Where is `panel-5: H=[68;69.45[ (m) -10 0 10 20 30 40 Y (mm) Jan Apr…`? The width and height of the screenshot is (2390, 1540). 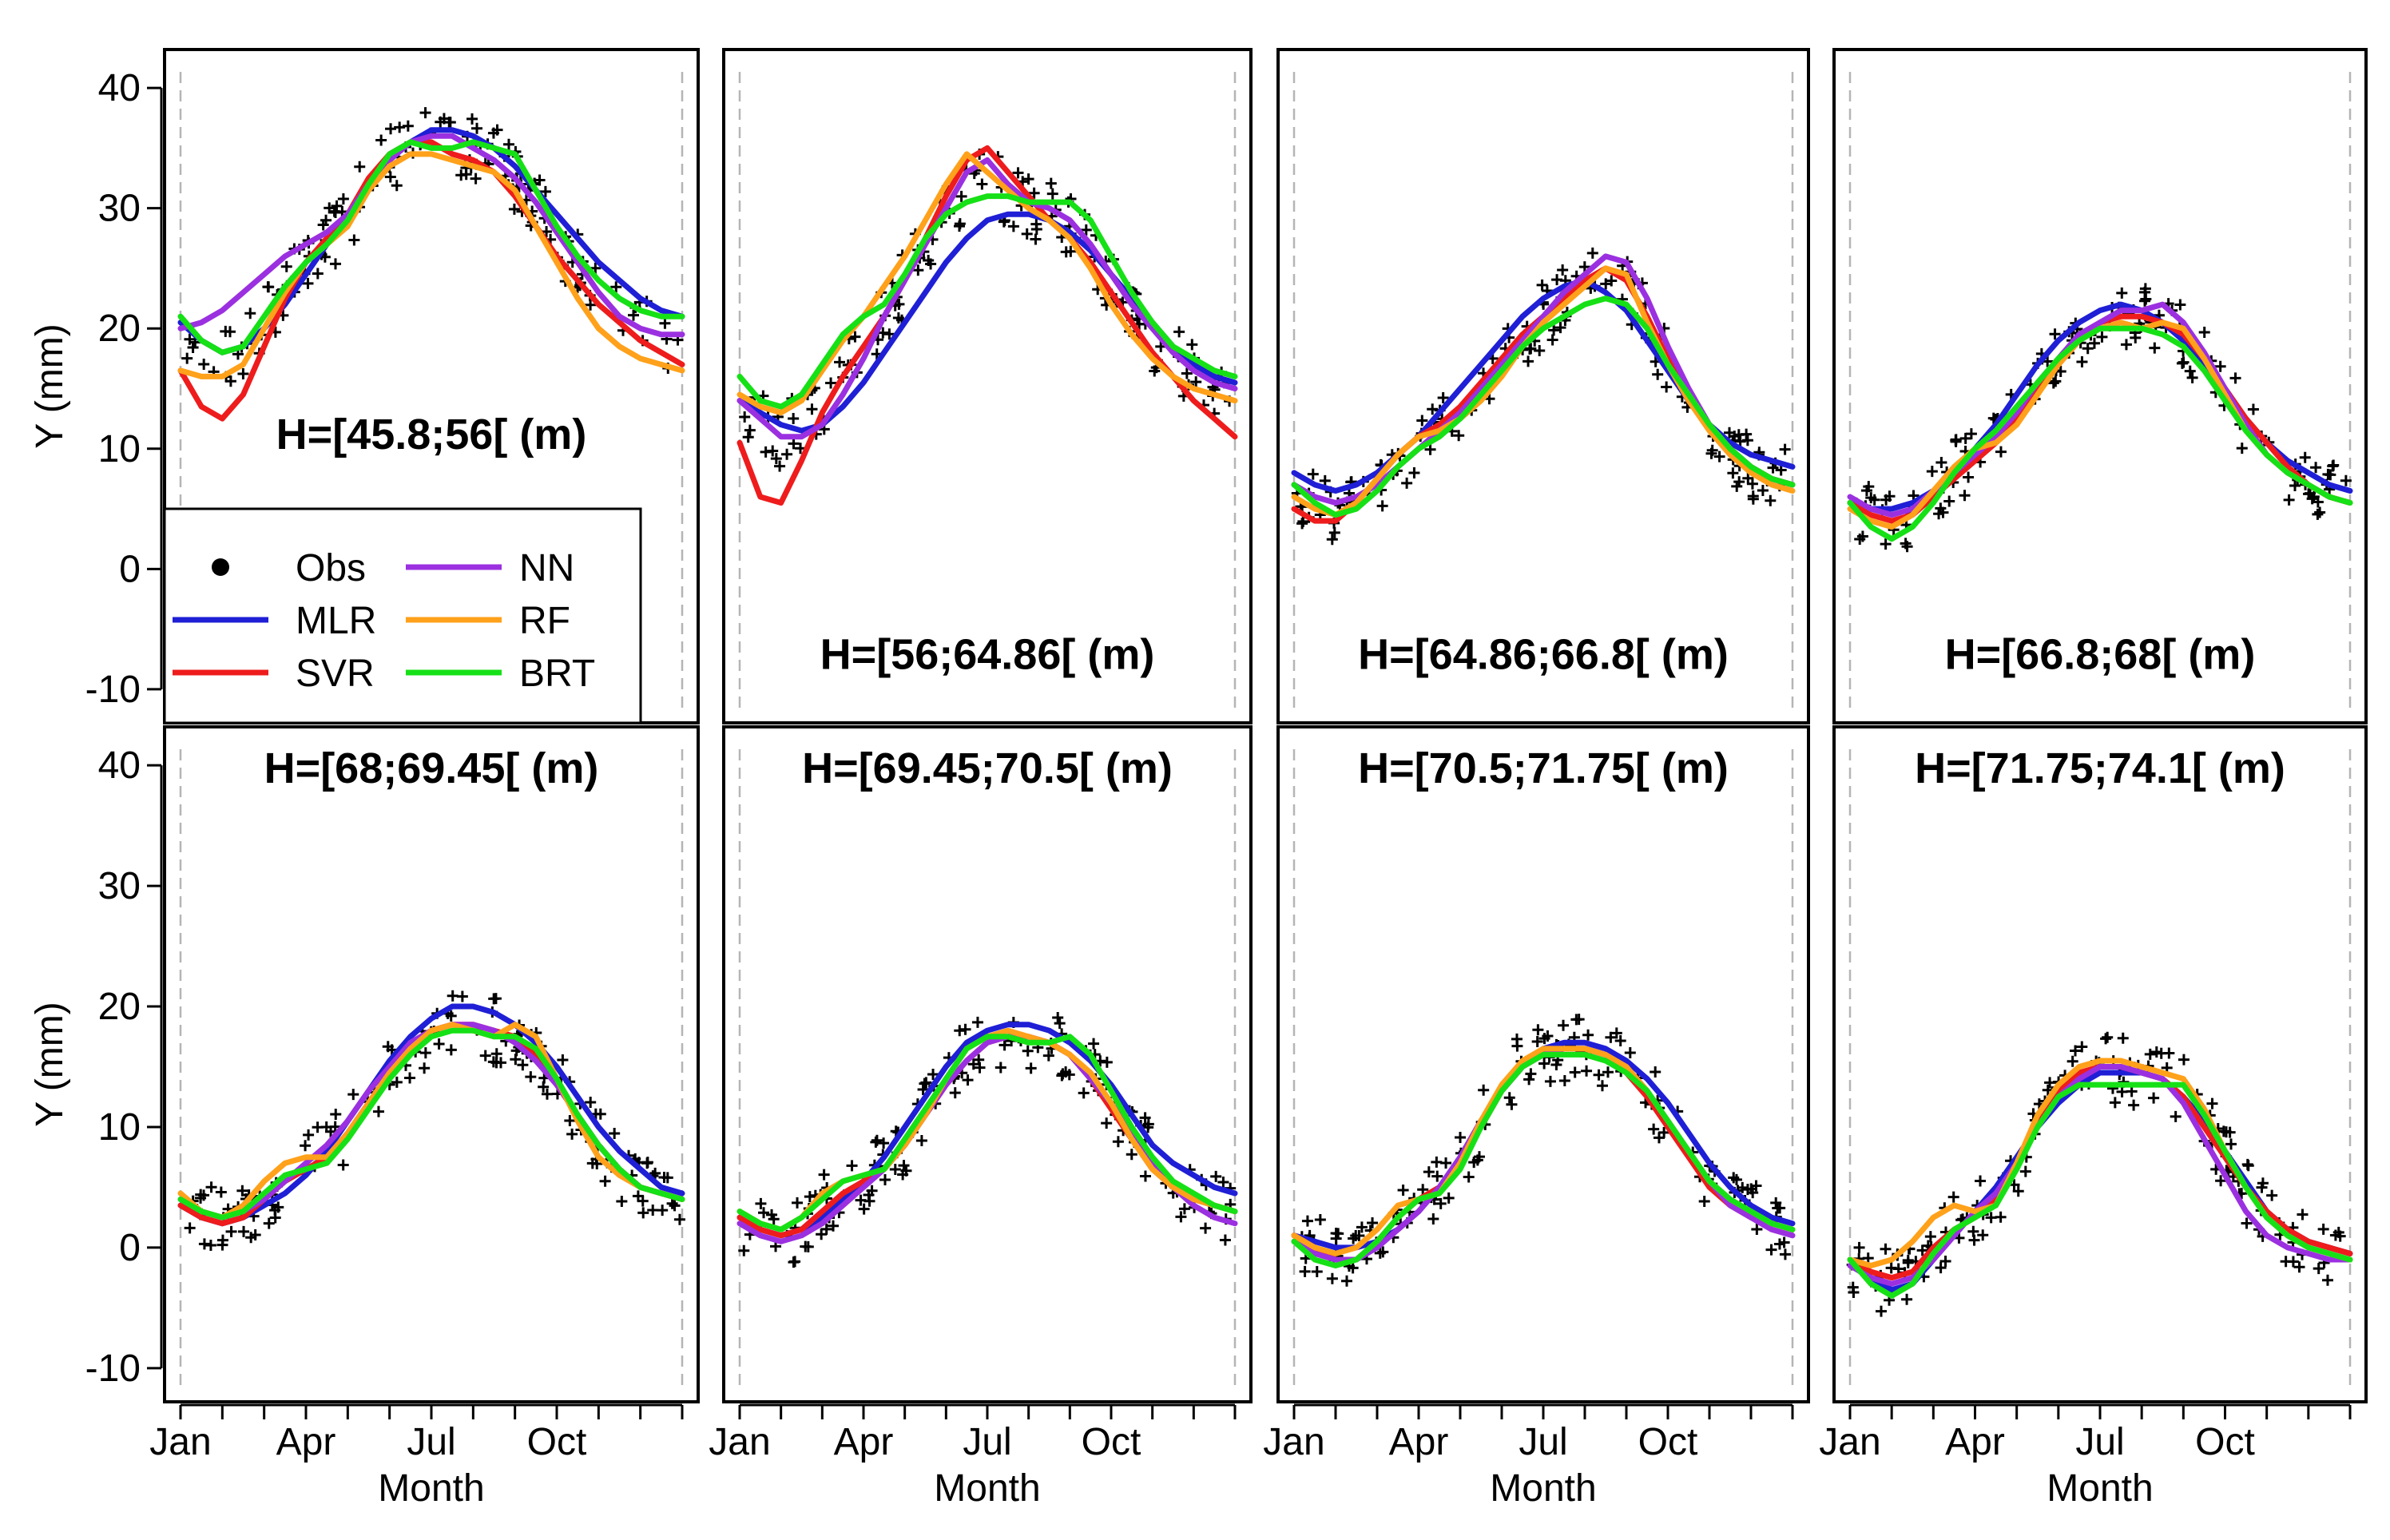
panel-5: H=[68;69.45[ (m) -10 0 10 20 30 40 Y (mm) Jan Apr… is located at coordinates (364, 1117).